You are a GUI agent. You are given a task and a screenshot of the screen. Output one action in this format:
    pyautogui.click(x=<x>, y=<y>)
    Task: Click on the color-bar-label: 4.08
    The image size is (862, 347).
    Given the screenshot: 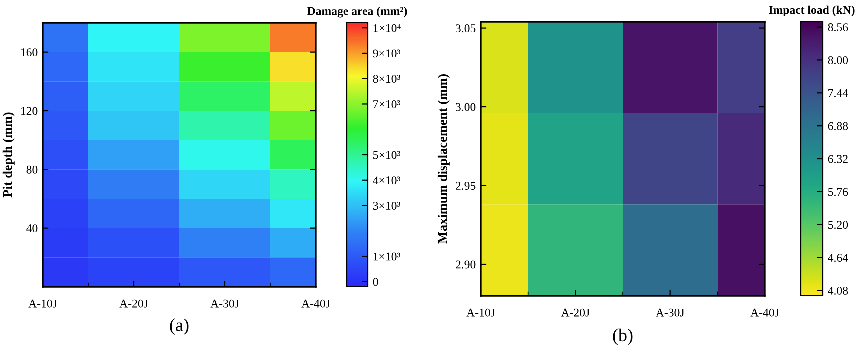 What is the action you would take?
    pyautogui.click(x=838, y=290)
    